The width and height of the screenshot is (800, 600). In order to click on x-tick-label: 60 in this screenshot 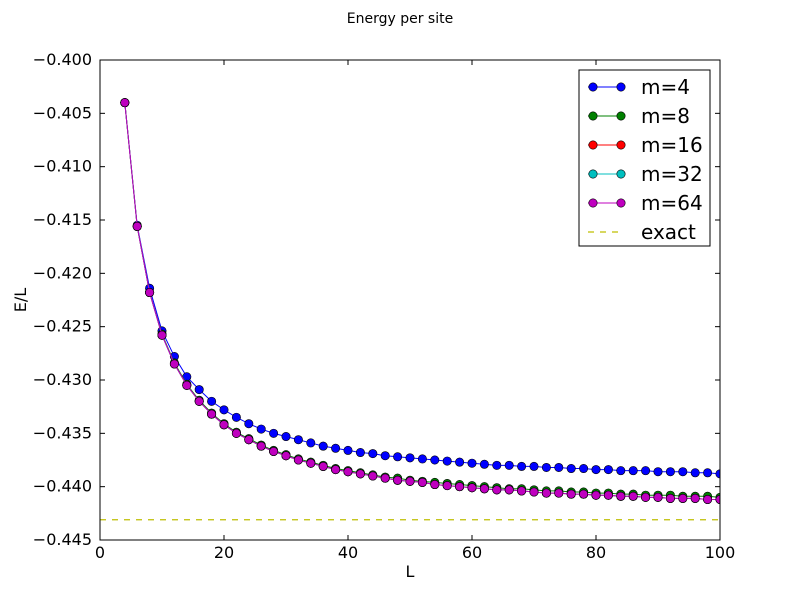, I will do `click(472, 552)`.